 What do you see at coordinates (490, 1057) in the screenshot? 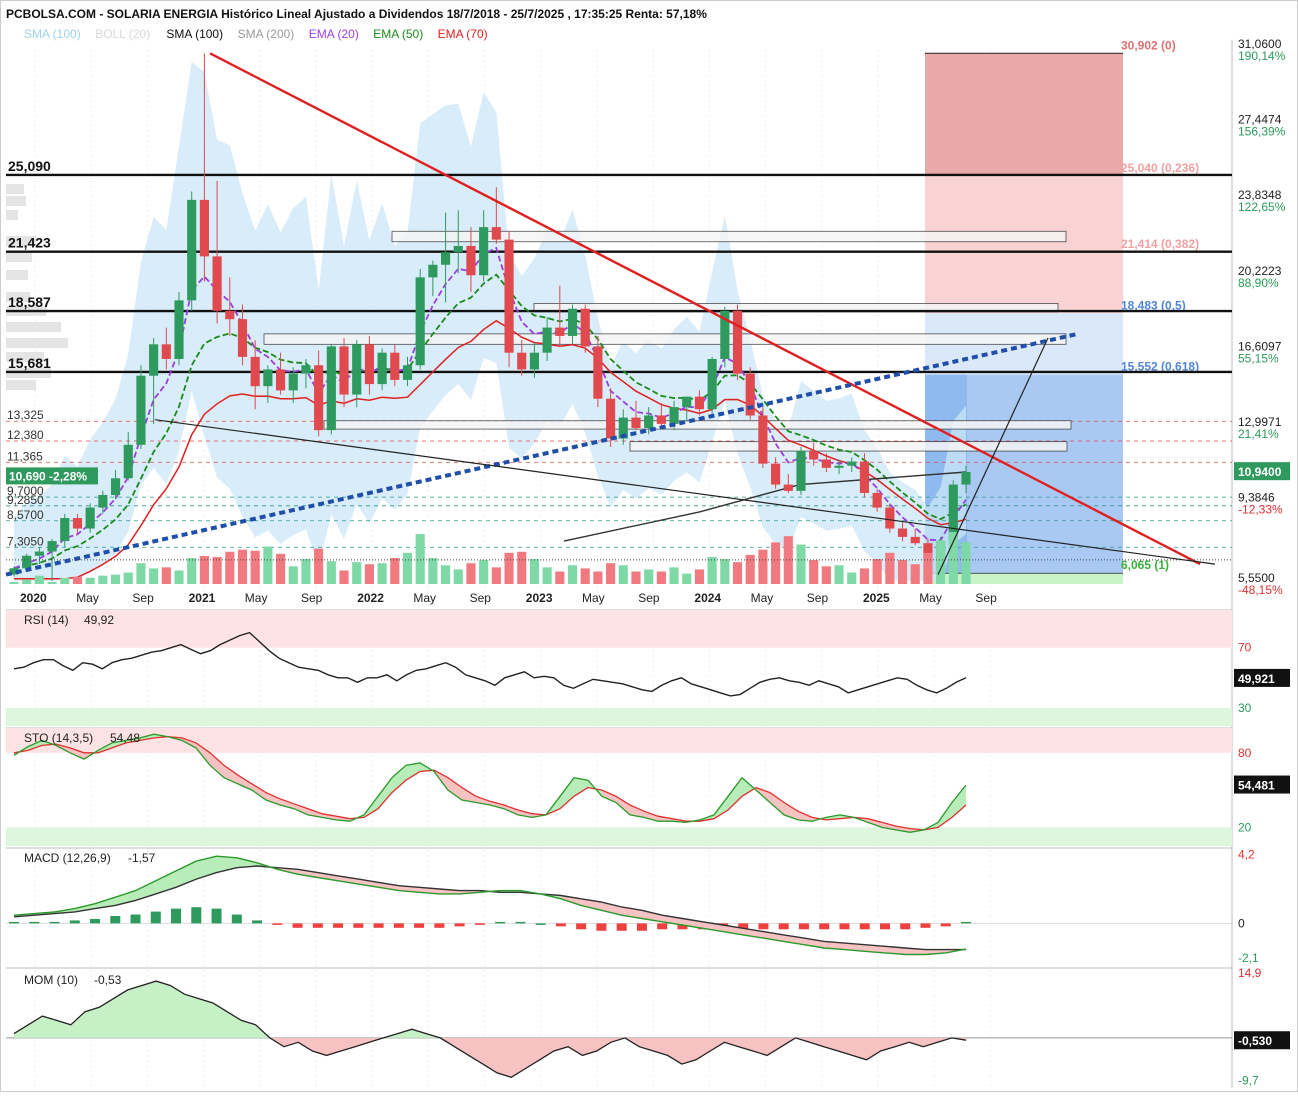
I see `mom-negative-area` at bounding box center [490, 1057].